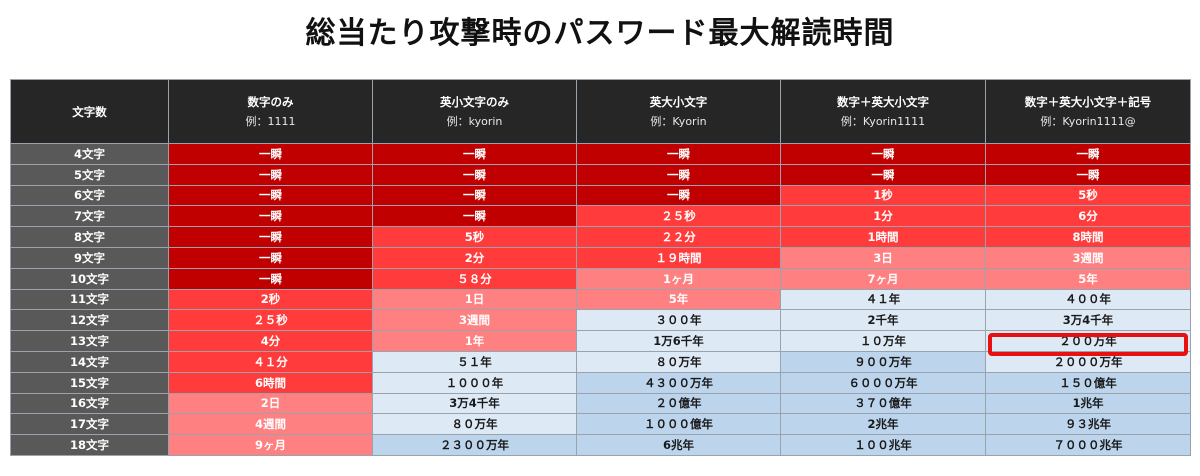  What do you see at coordinates (270, 382) in the screenshot?
I see `crack-time-cell: 6時間` at bounding box center [270, 382].